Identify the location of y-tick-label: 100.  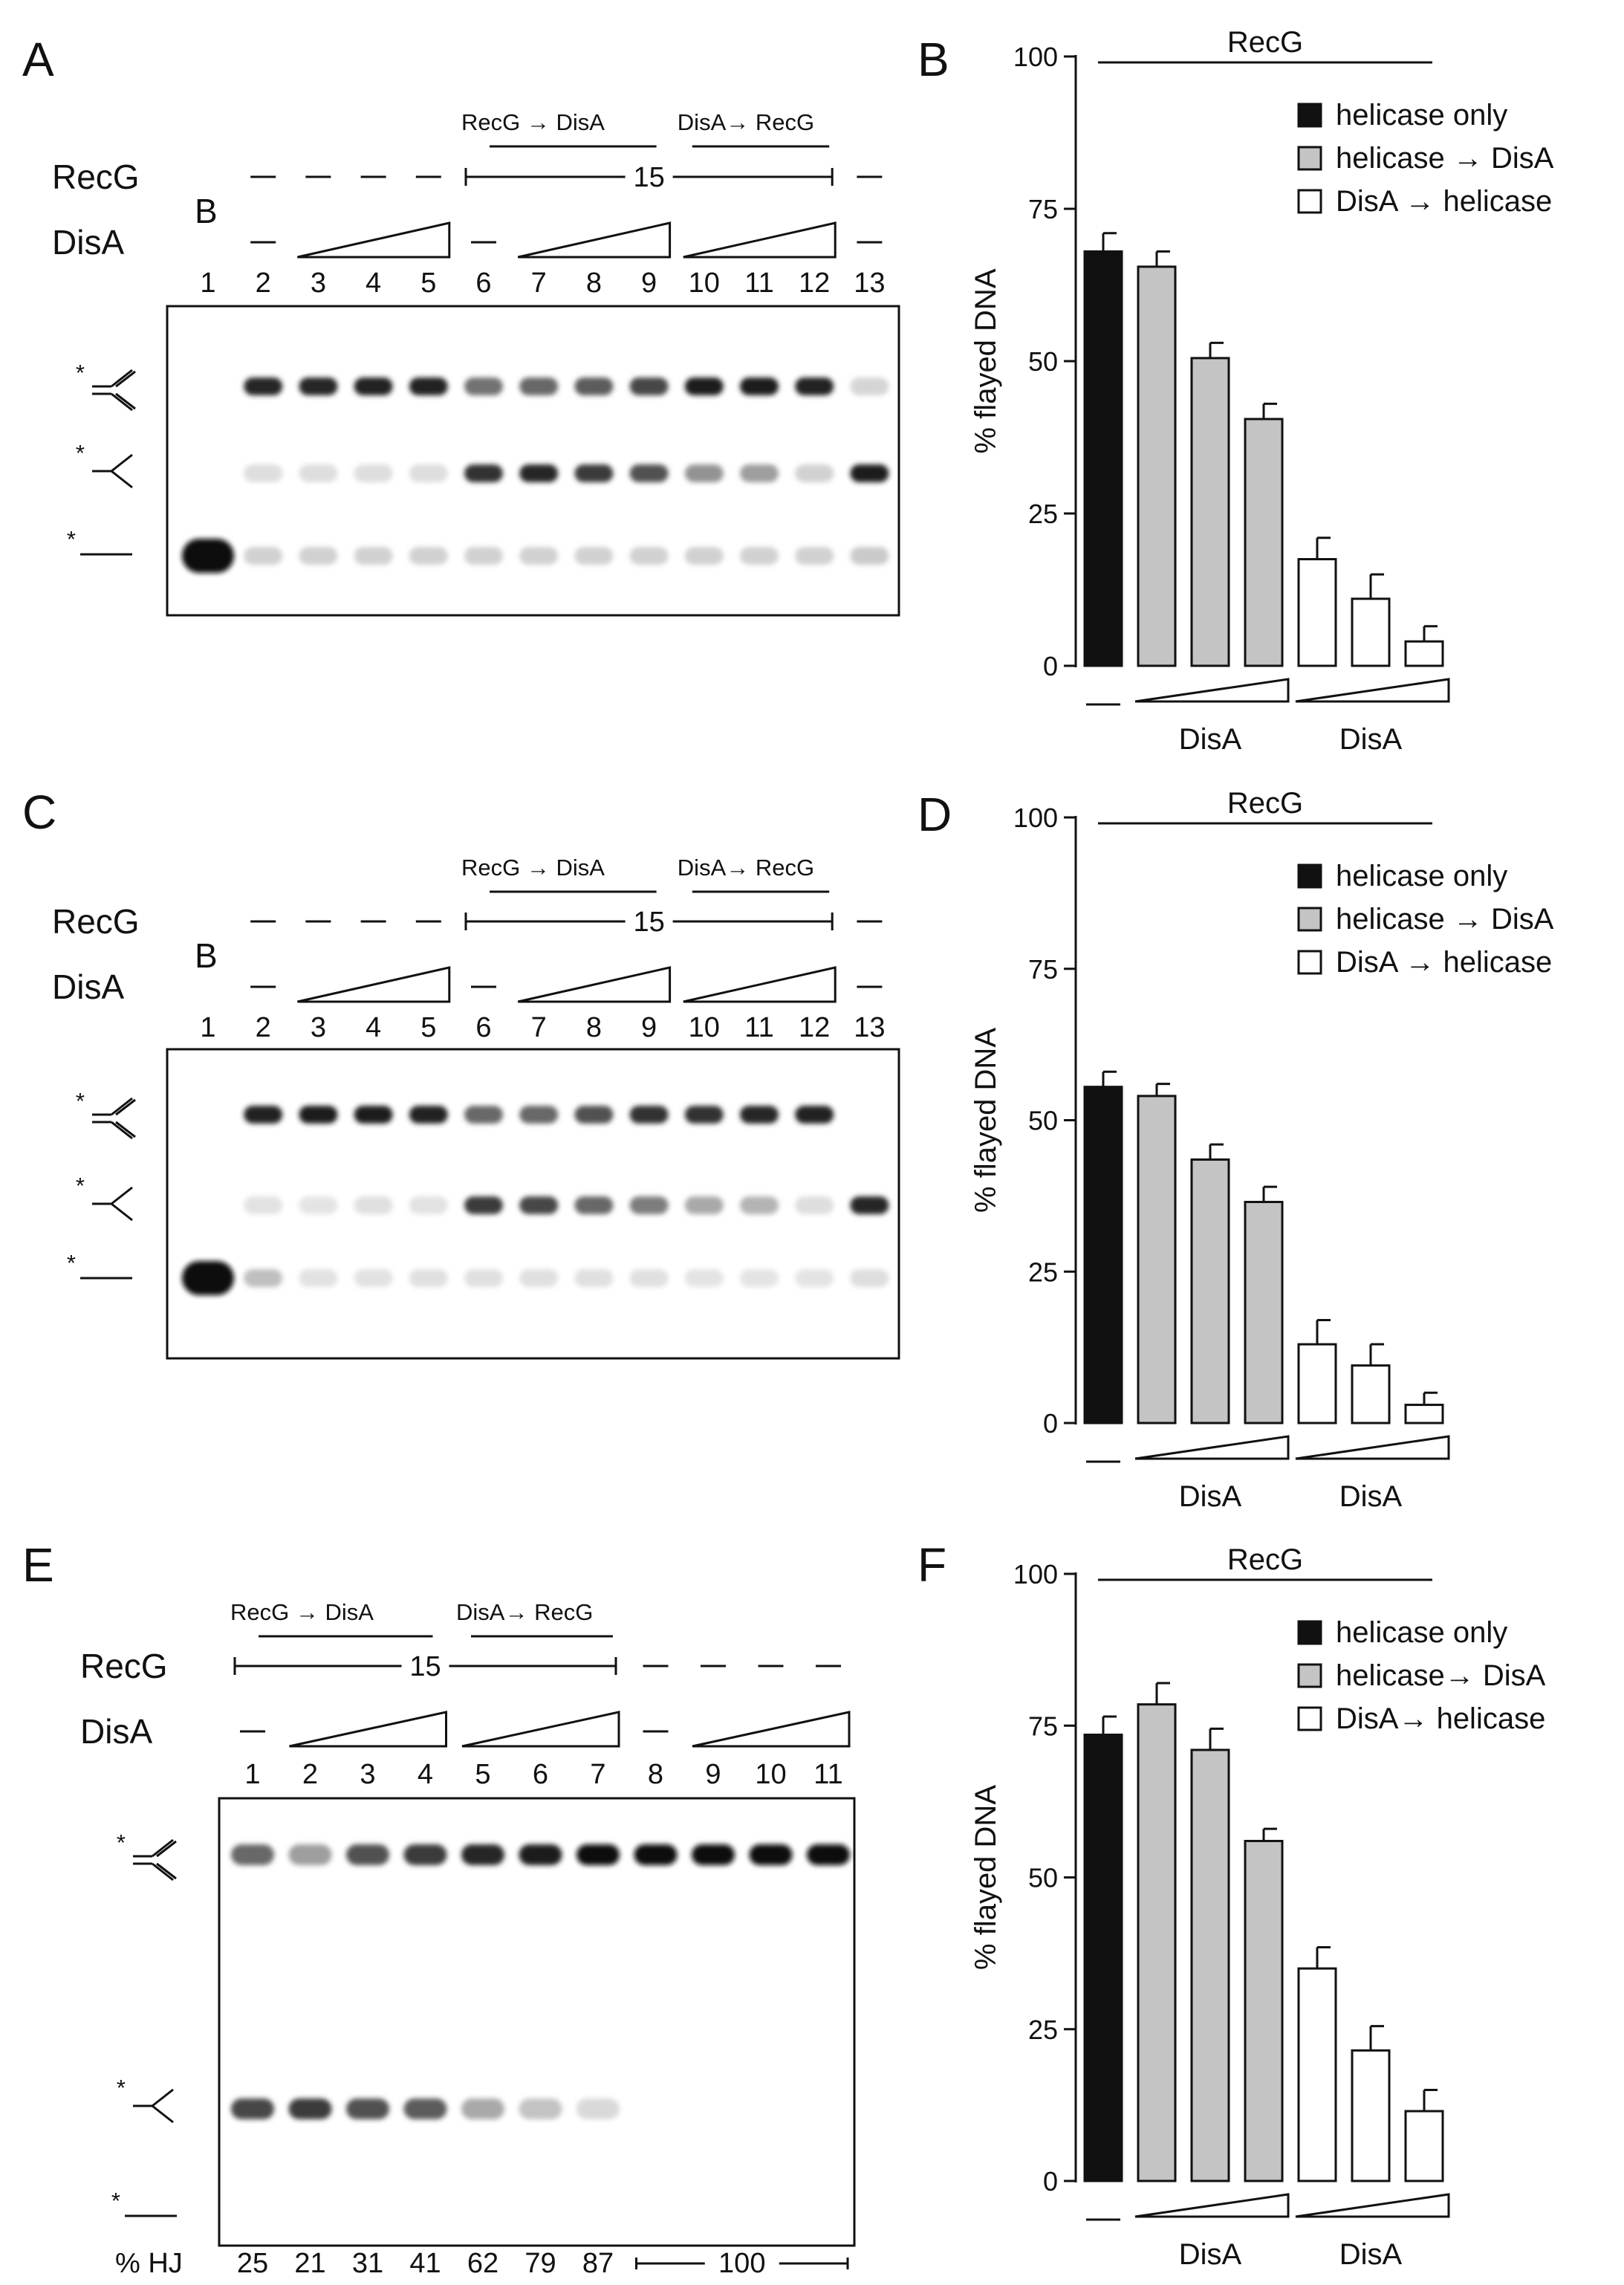
(1035, 818).